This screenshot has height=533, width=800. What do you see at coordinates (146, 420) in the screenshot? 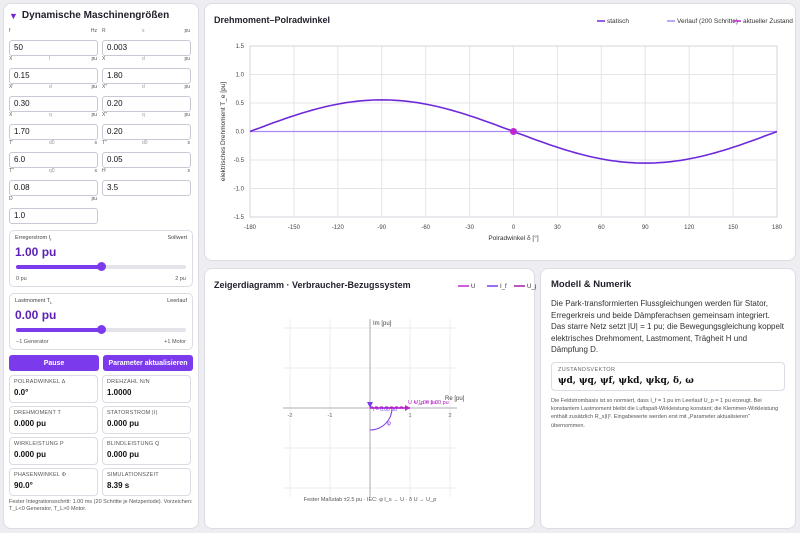
I see `metric-card: Statorstrom |I| 0.000 pu` at bounding box center [146, 420].